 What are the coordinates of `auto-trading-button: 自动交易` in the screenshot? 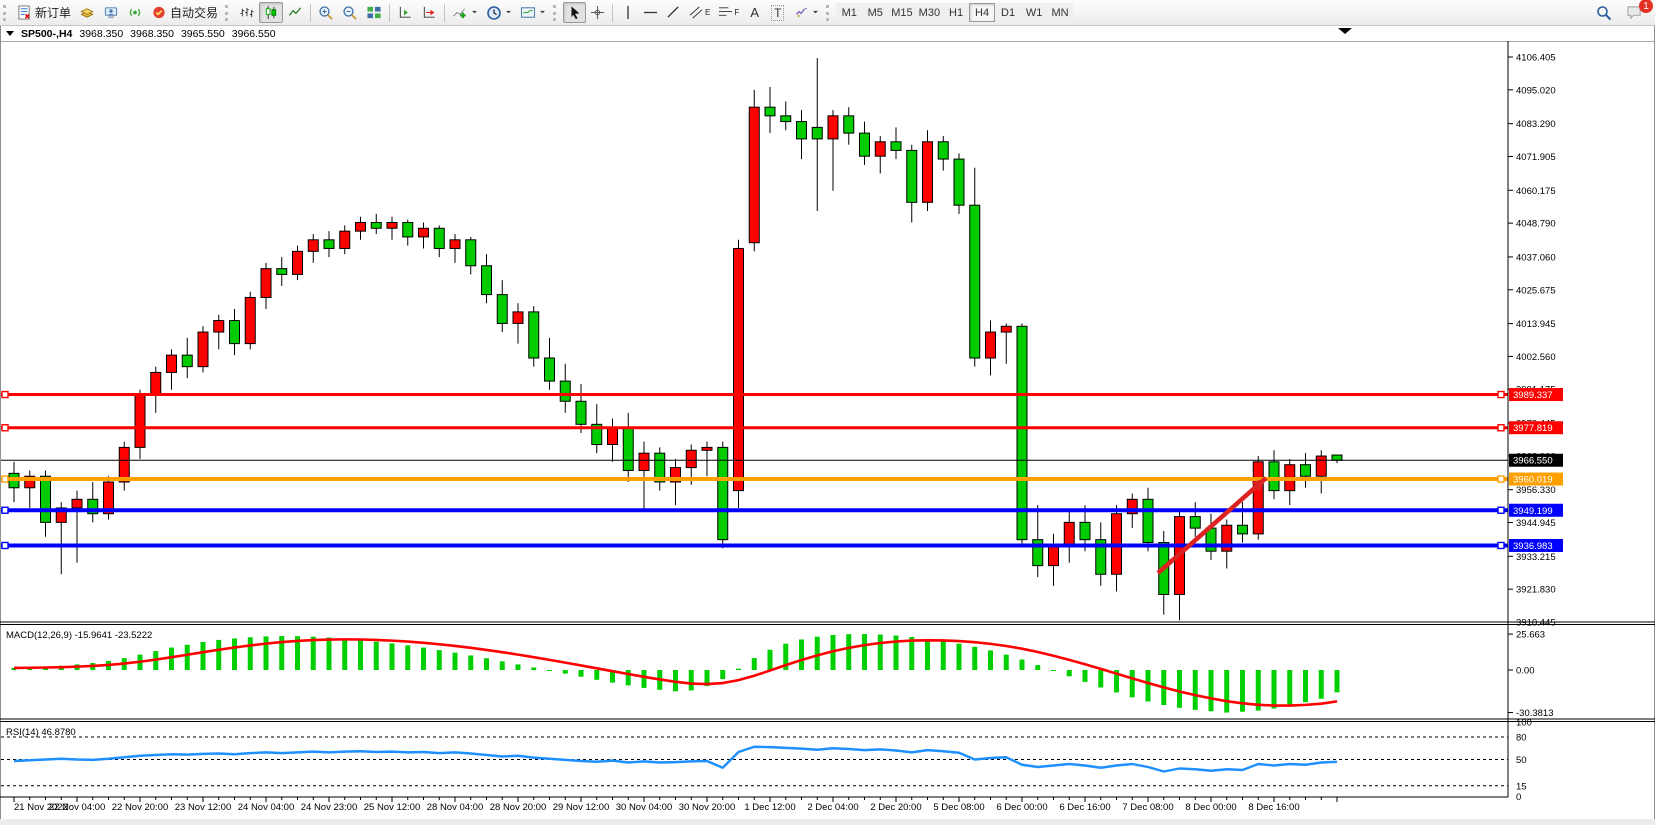 It's located at (184, 12).